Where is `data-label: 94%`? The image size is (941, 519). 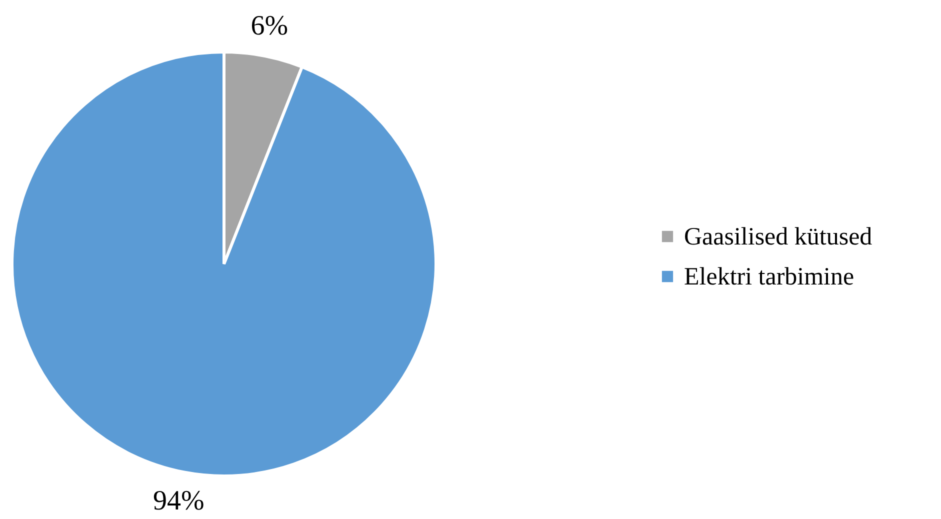
data-label: 94% is located at coordinates (178, 501).